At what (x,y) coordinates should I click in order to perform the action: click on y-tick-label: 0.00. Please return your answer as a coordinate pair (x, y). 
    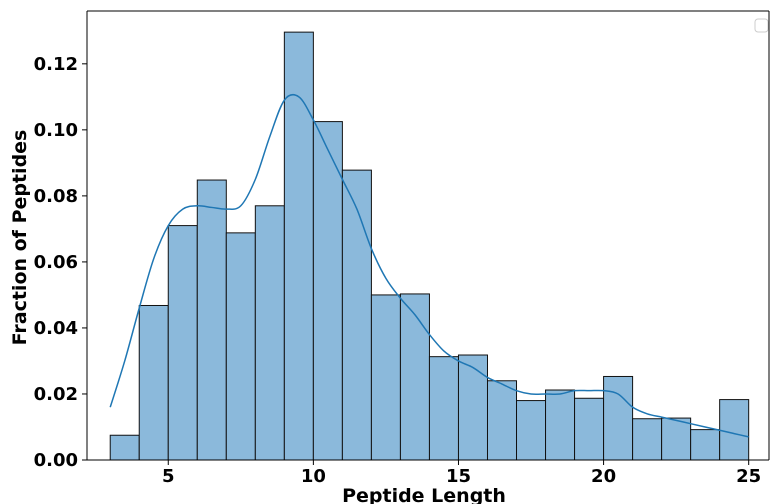
    Looking at the image, I should click on (56, 460).